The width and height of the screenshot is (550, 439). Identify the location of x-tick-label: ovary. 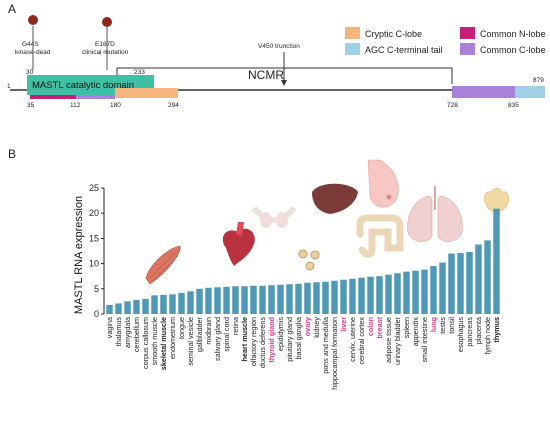
(307, 326).